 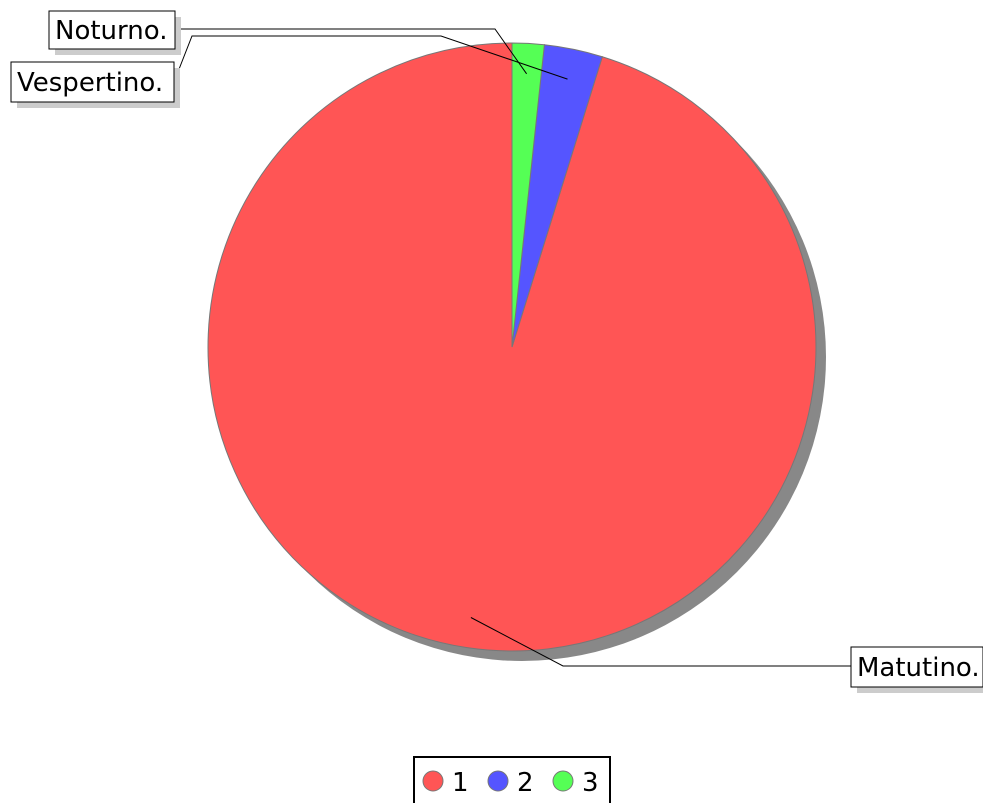 What do you see at coordinates (525, 783) in the screenshot?
I see `legend-label-2: 2` at bounding box center [525, 783].